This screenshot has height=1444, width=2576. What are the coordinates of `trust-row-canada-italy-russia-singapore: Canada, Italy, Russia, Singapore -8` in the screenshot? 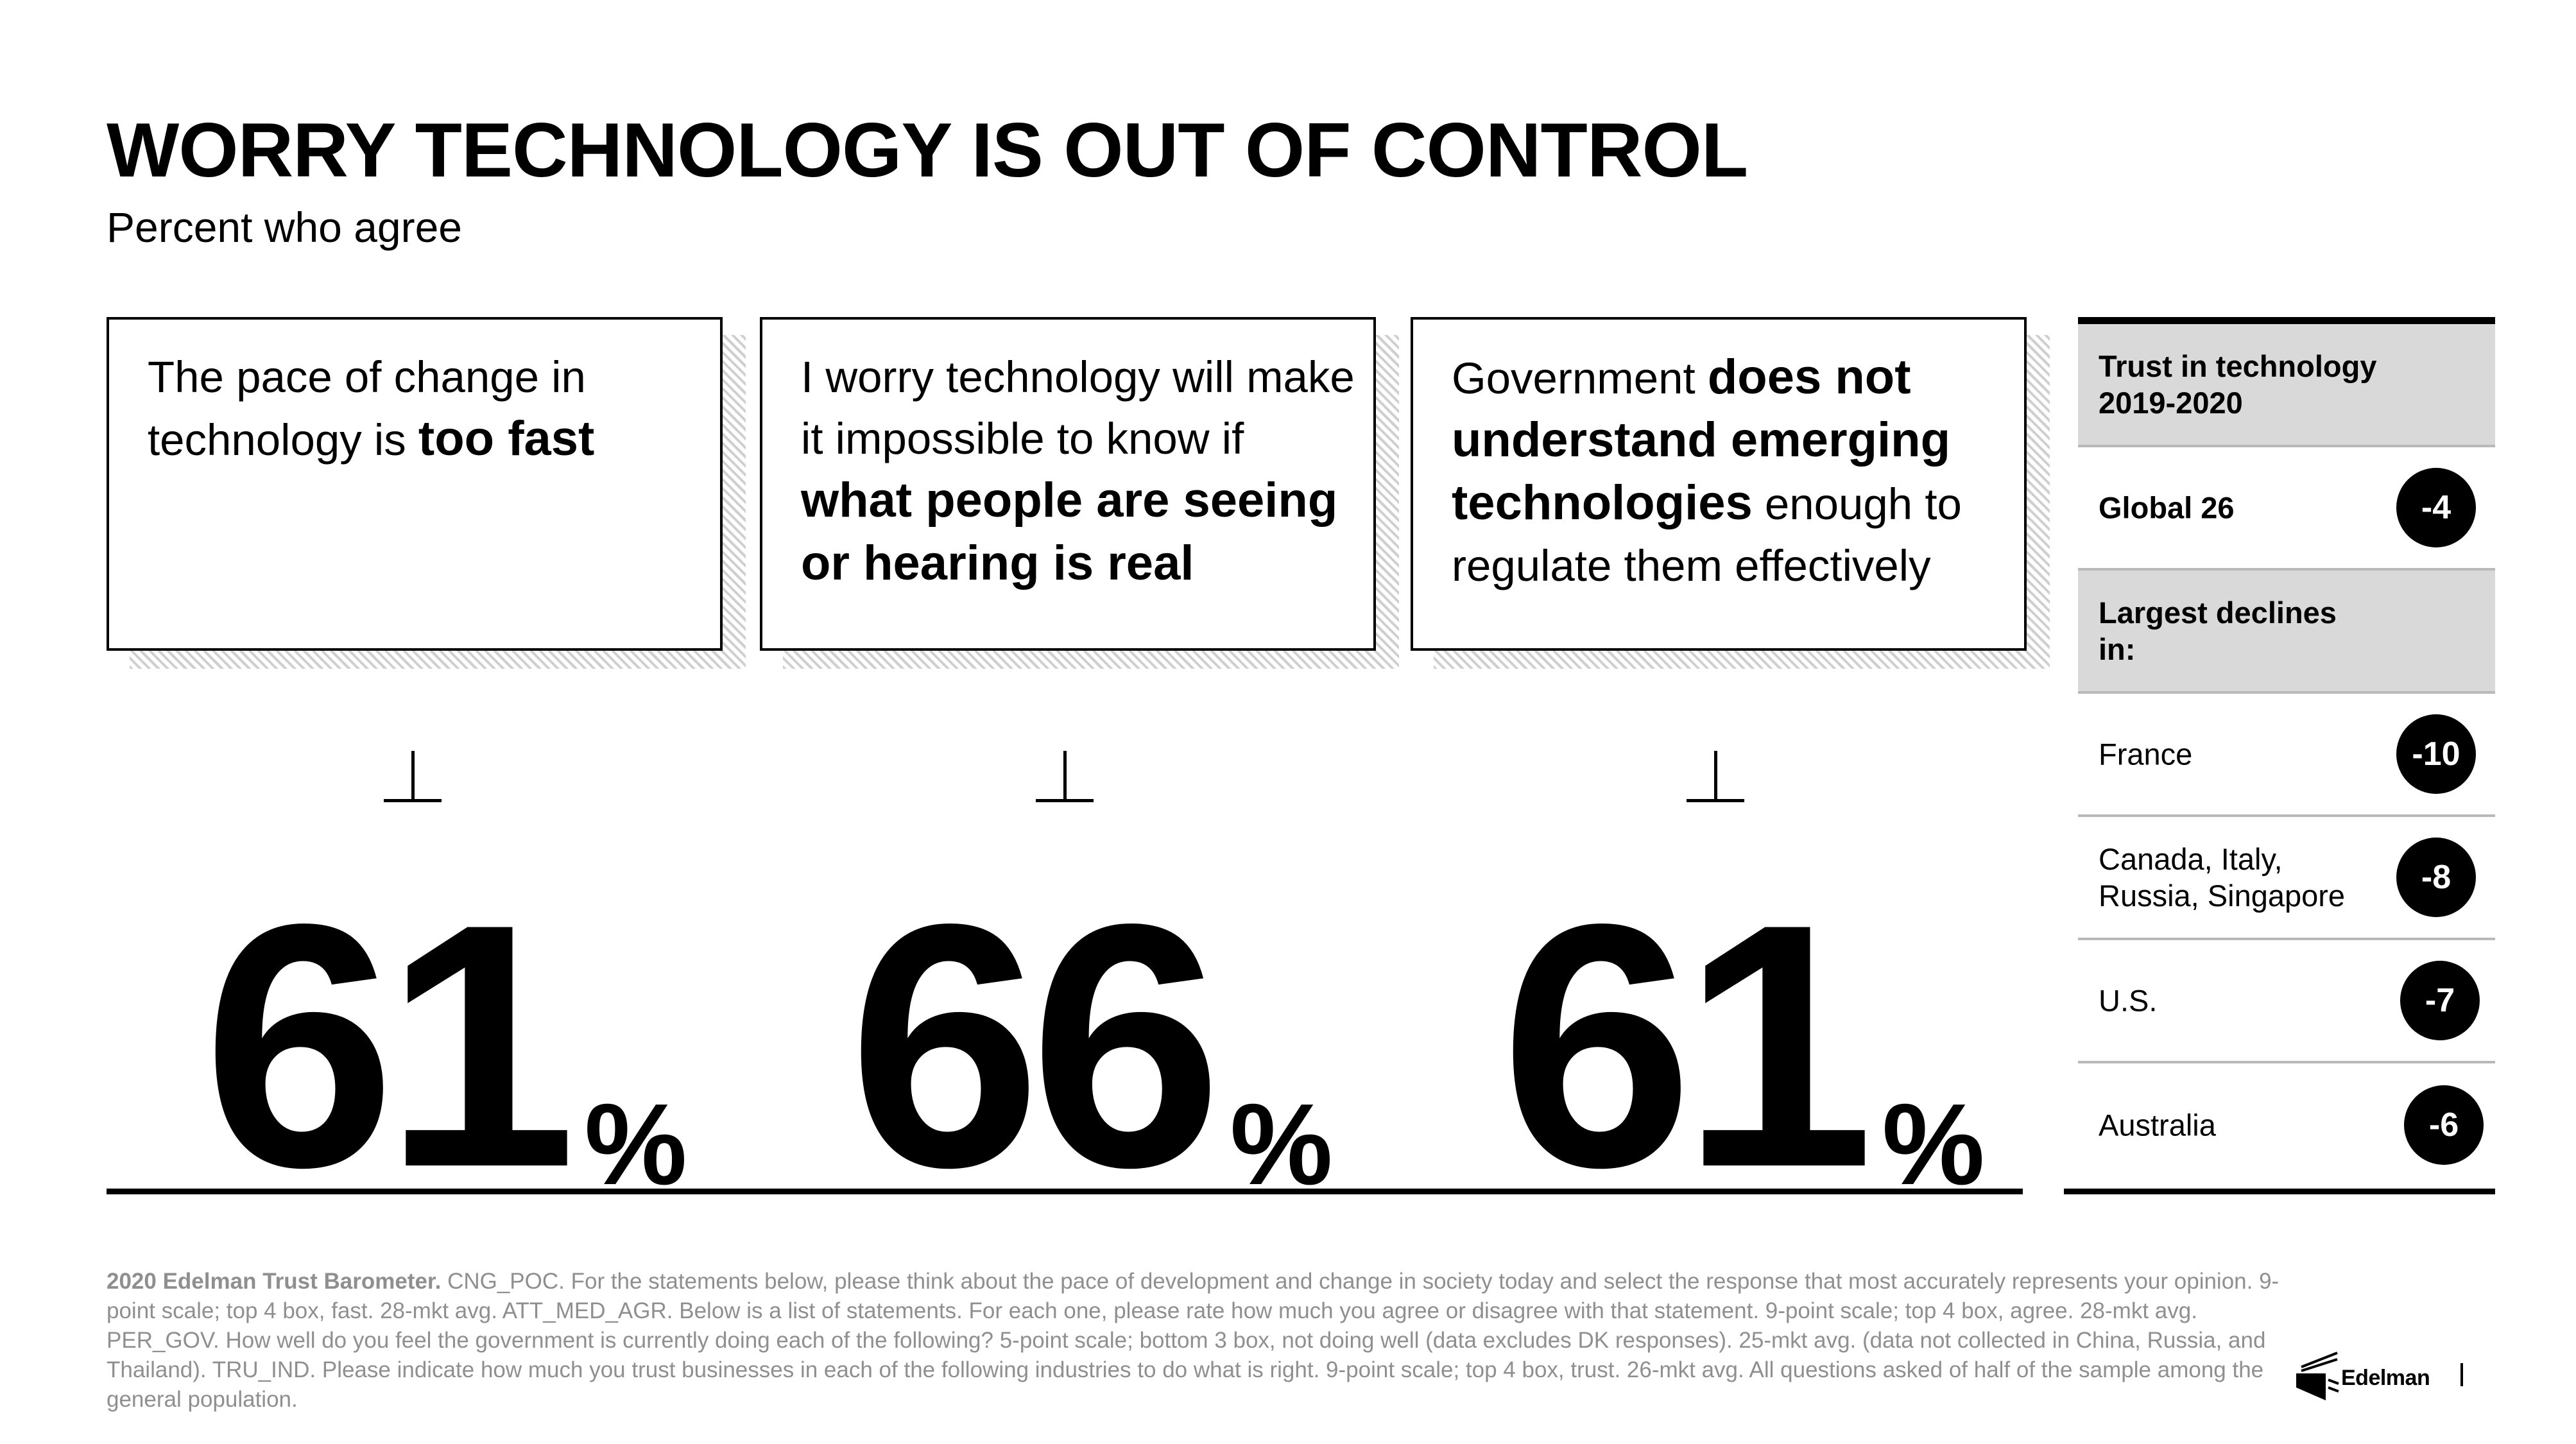 It's located at (2286, 879).